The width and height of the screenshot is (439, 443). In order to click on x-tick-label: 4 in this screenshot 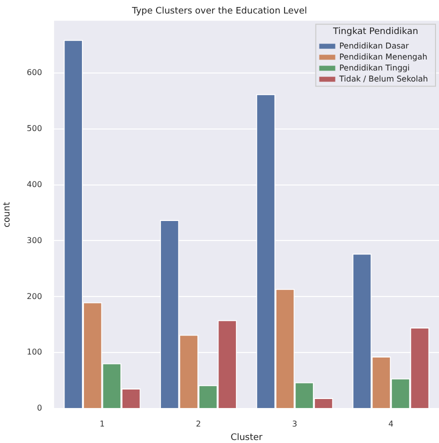, I will do `click(391, 423)`.